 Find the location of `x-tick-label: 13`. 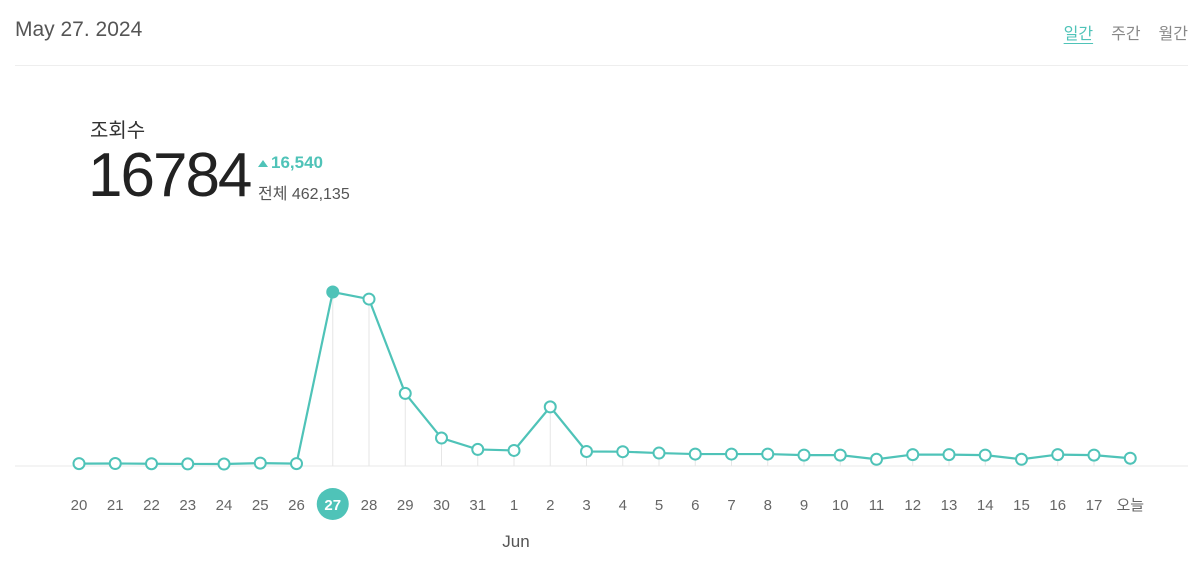

x-tick-label: 13 is located at coordinates (949, 505).